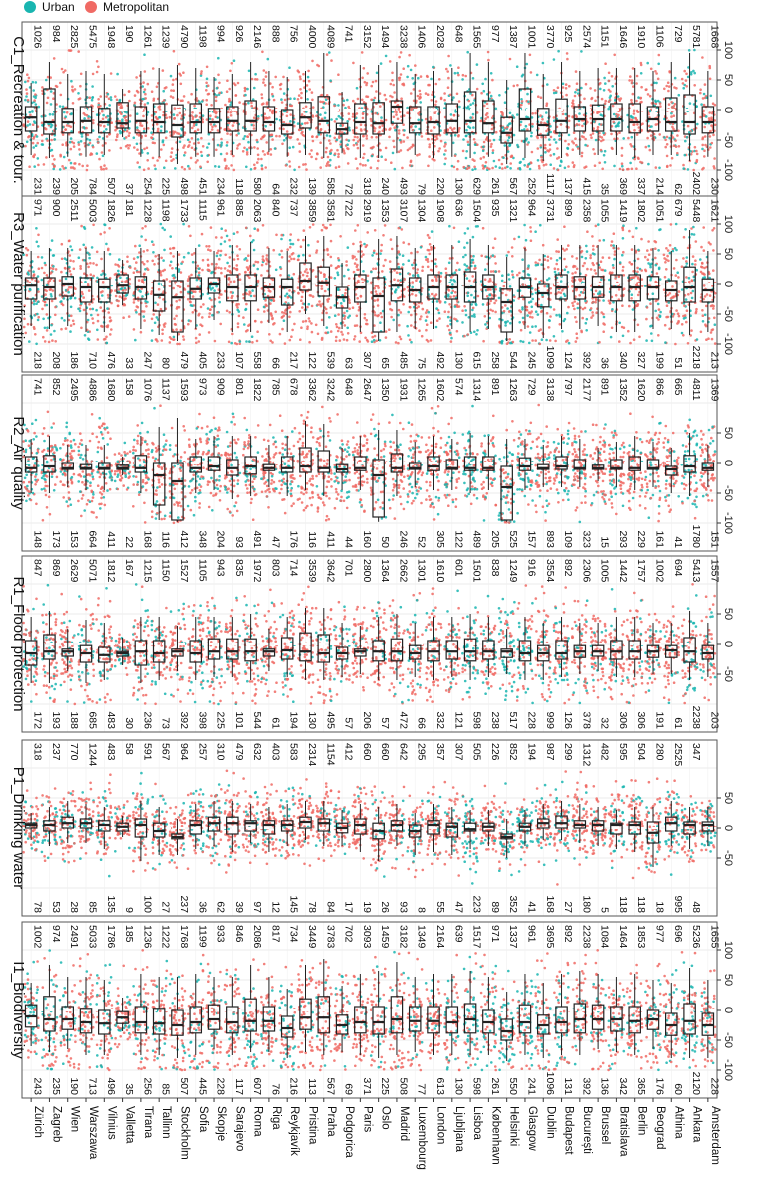 The height and width of the screenshot is (1181, 759). Describe the element at coordinates (74, 37) in the screenshot. I see `count-label-high: 2825` at that location.